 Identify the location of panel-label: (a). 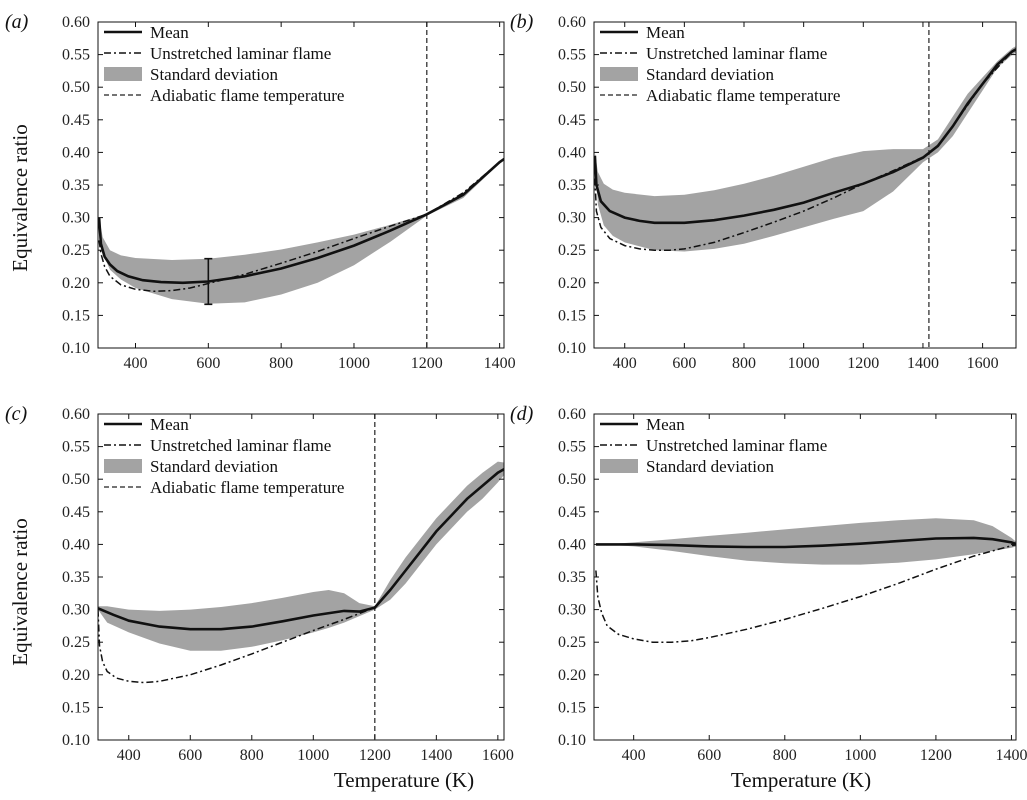
(17, 22).